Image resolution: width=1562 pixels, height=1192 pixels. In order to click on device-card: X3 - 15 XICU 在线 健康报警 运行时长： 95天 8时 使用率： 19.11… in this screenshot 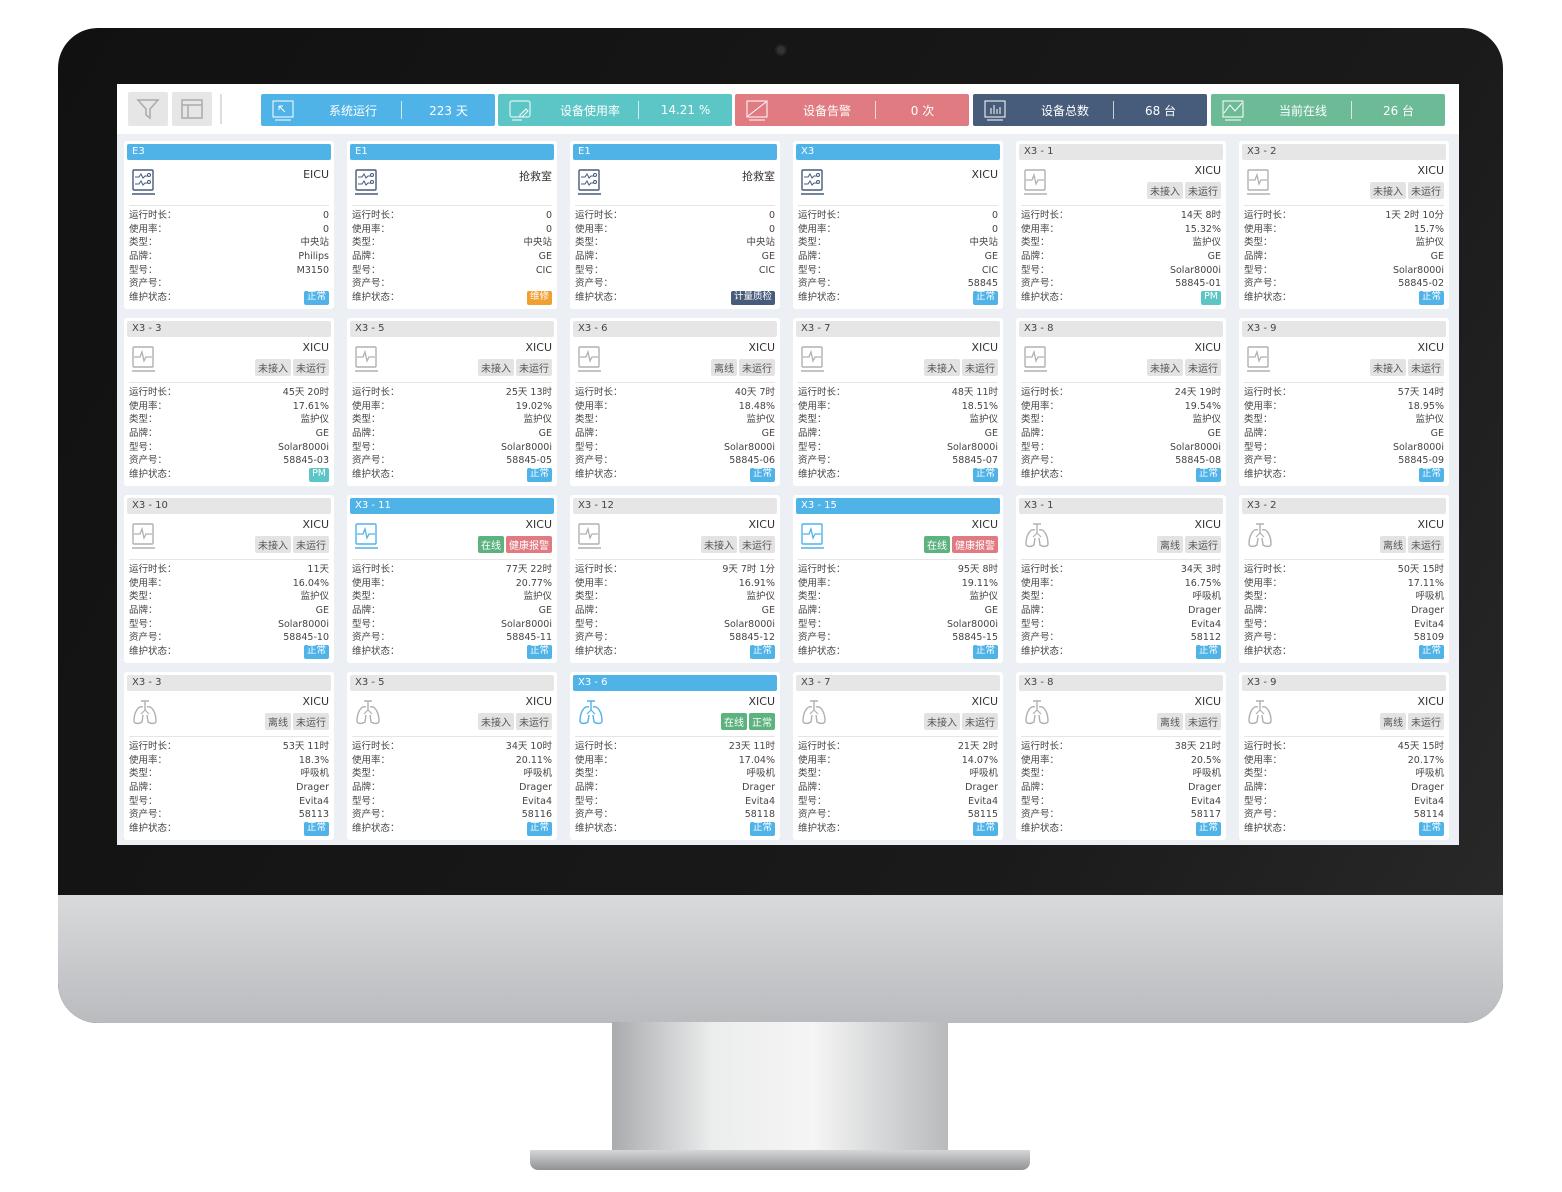, I will do `click(898, 579)`.